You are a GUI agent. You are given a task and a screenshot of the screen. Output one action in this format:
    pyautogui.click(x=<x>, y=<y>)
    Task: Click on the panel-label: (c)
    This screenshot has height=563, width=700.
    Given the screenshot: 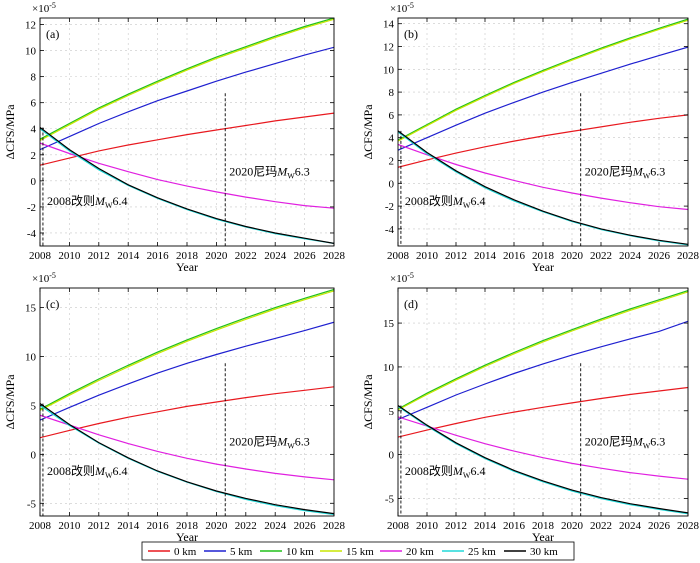 What is the action you would take?
    pyautogui.click(x=52, y=304)
    